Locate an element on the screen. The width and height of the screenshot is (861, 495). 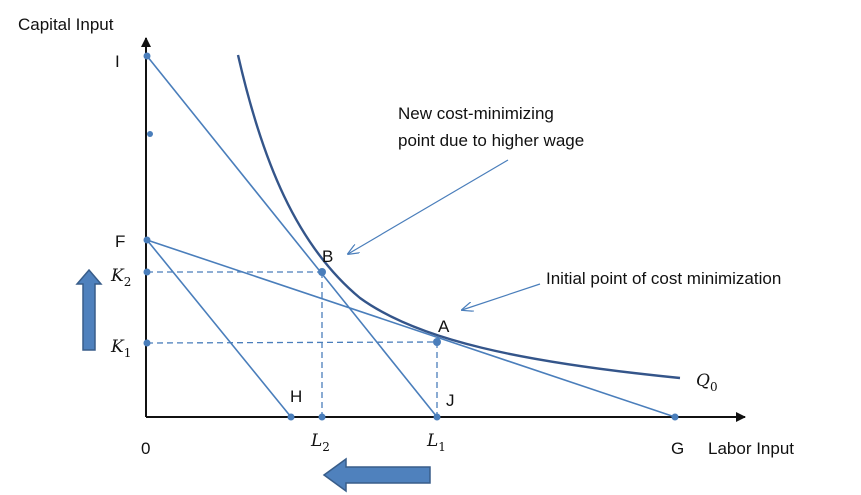
annotation-arrow-initial-point is located at coordinates (501, 296).